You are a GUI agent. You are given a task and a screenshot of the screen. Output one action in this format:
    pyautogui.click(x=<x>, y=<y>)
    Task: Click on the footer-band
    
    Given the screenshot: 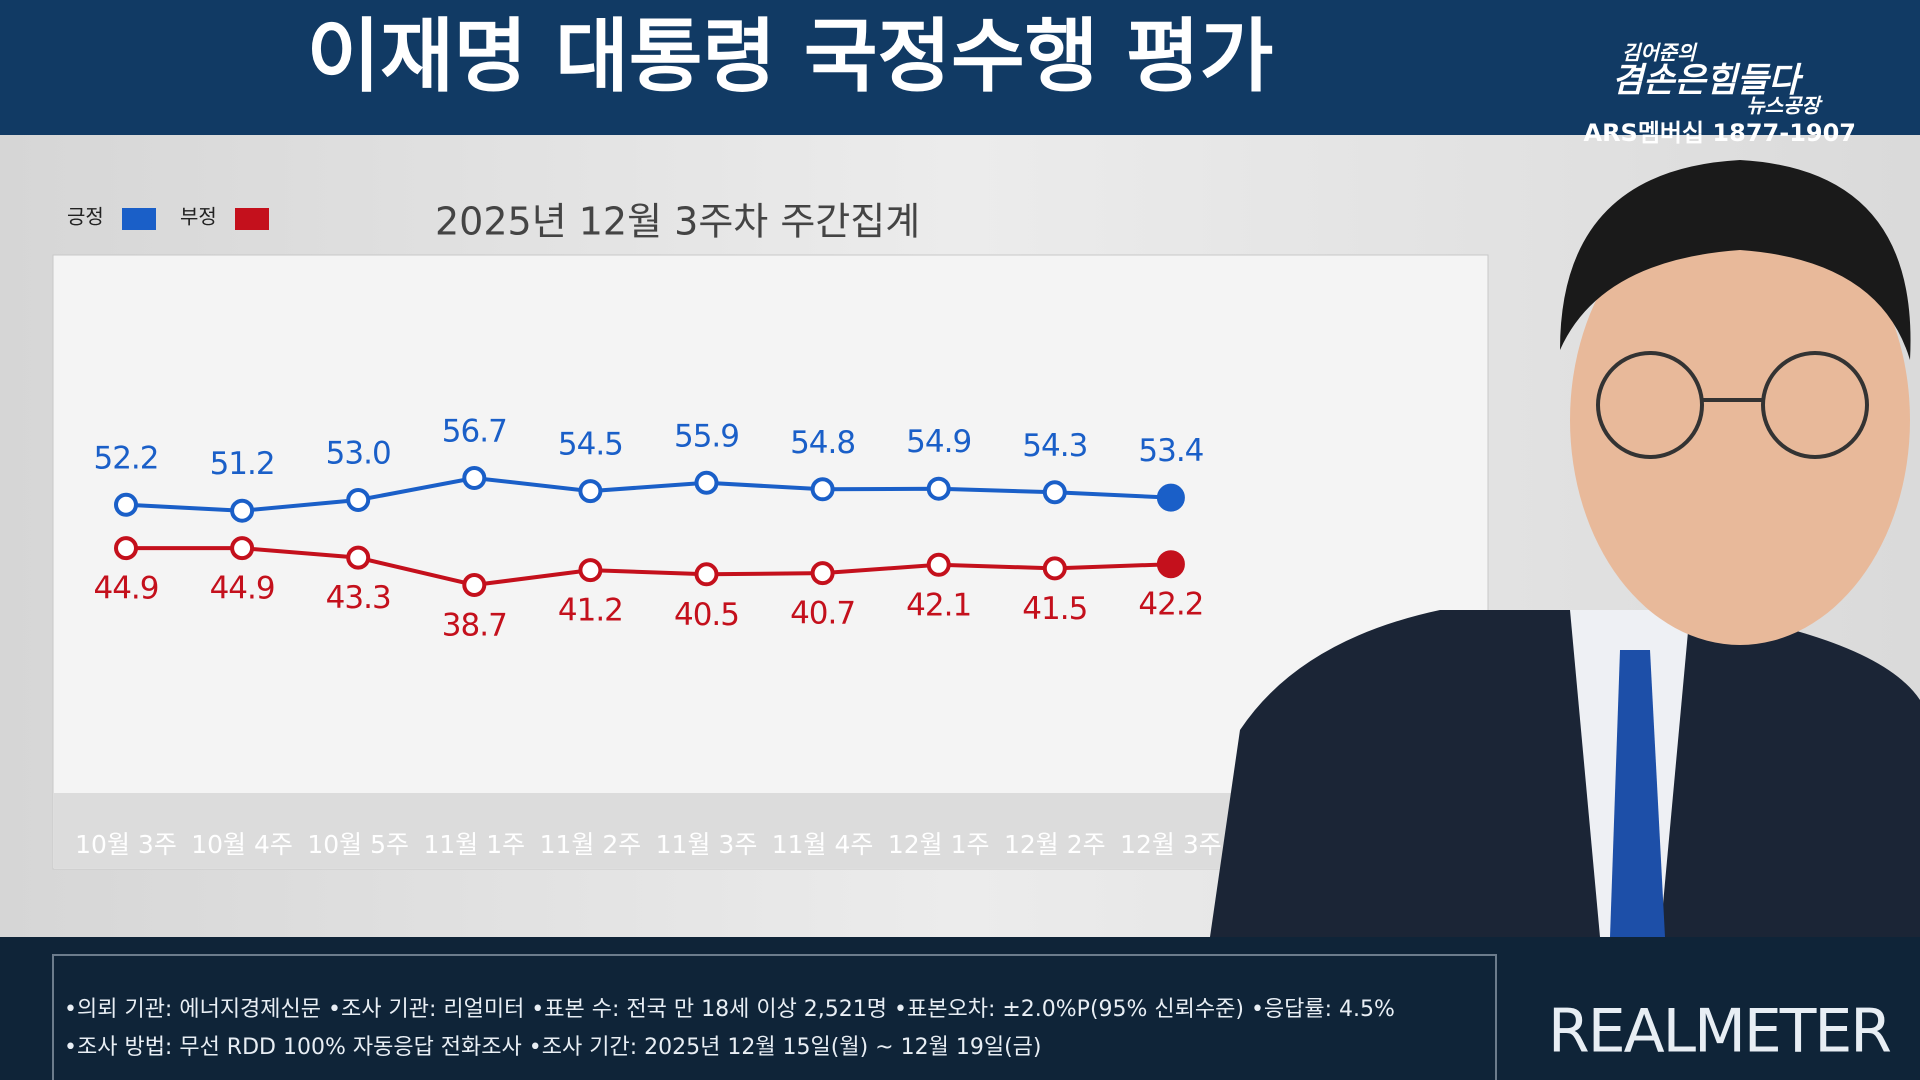 What is the action you would take?
    pyautogui.click(x=960, y=1008)
    